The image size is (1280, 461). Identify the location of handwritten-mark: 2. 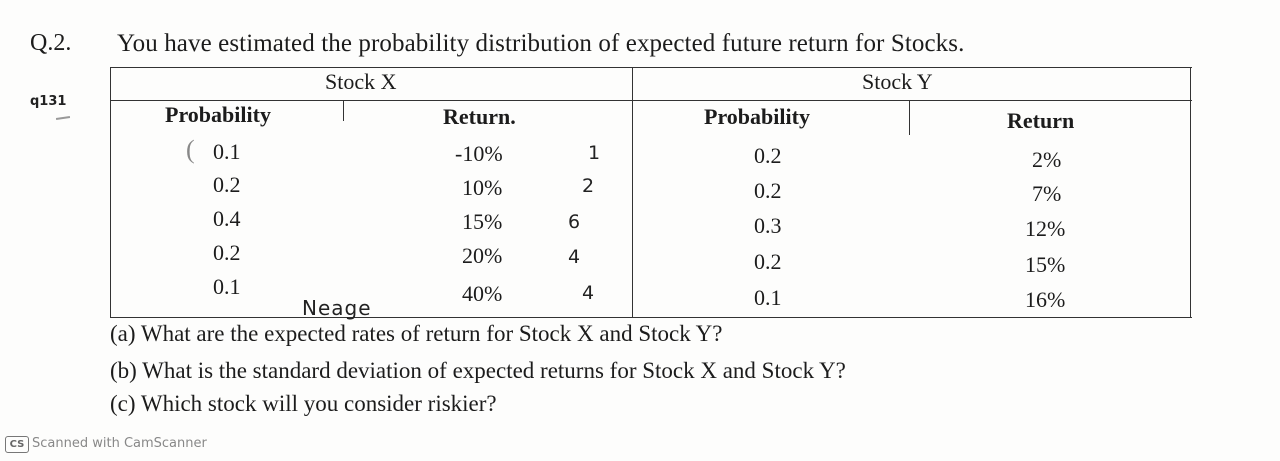
(588, 186).